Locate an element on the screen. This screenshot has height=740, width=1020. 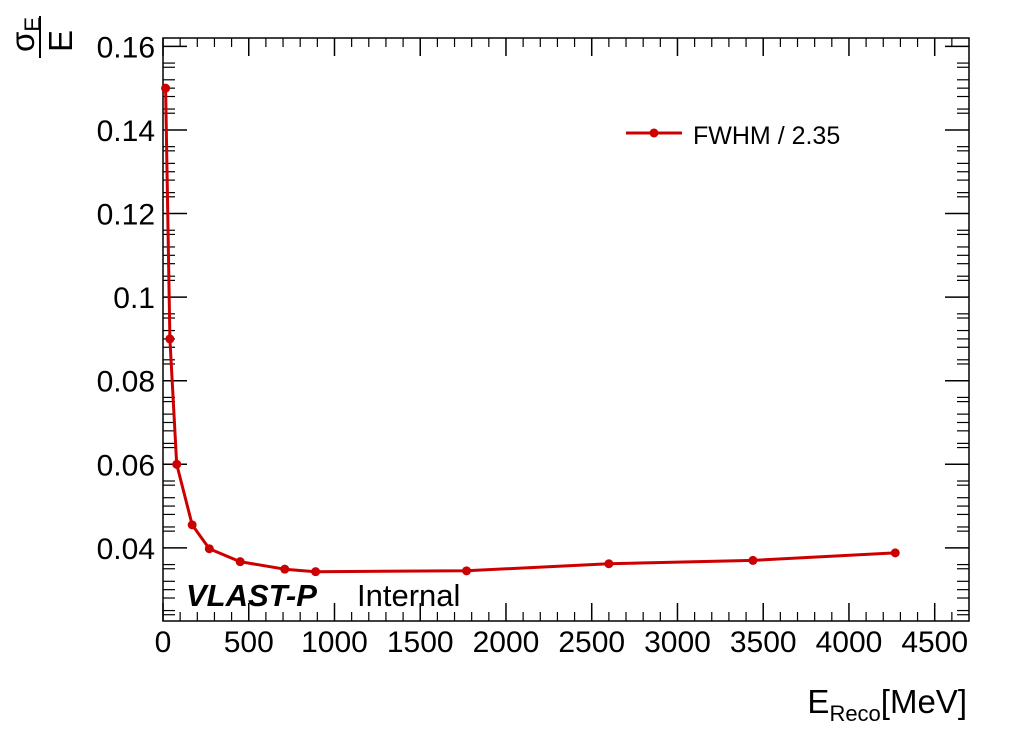
x-tick-label: 0 is located at coordinates (163, 642).